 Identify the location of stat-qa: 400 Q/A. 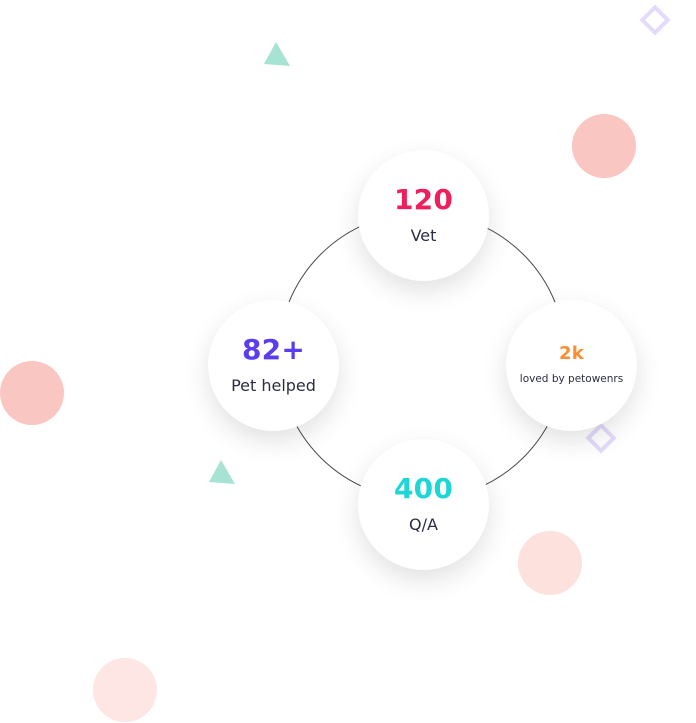
(423, 504).